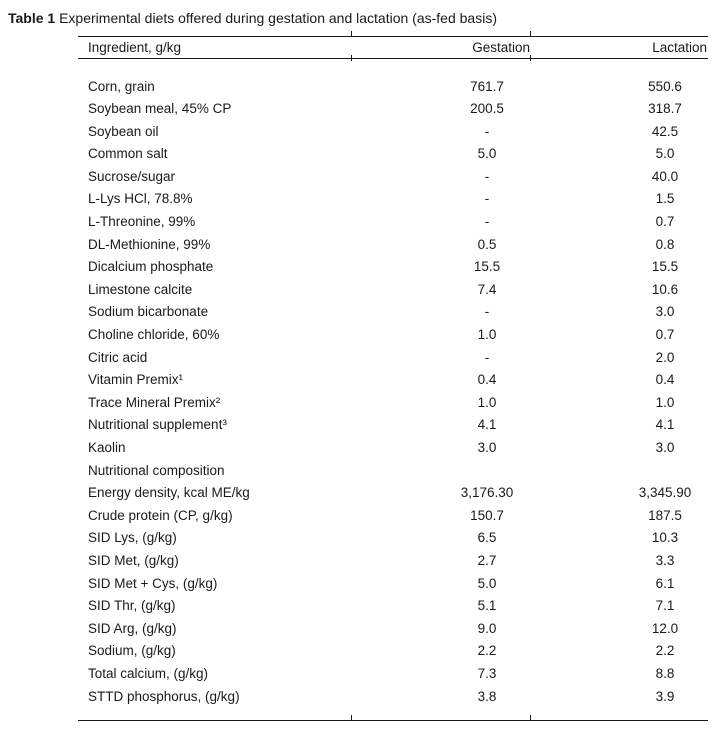 Image resolution: width=722 pixels, height=731 pixels. I want to click on header-row: Ingredient, g/kg Gestation Lactation, so click(393, 47).